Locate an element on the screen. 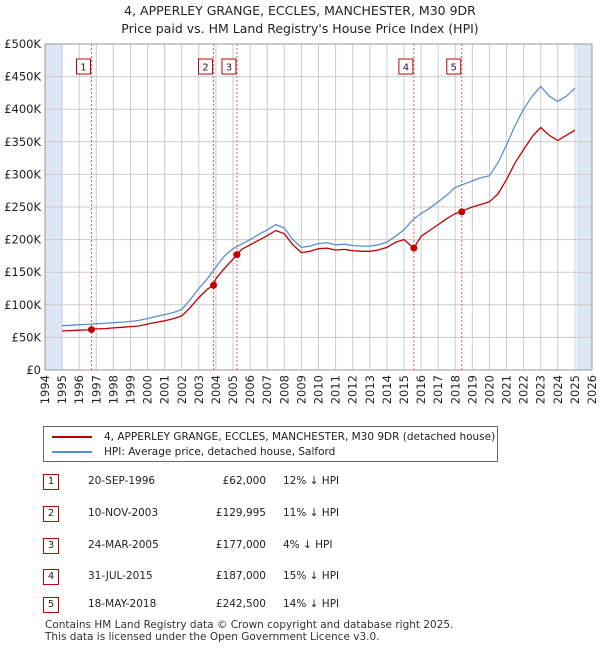 The height and width of the screenshot is (650, 600). y-tick-label: £450K is located at coordinates (22, 77).